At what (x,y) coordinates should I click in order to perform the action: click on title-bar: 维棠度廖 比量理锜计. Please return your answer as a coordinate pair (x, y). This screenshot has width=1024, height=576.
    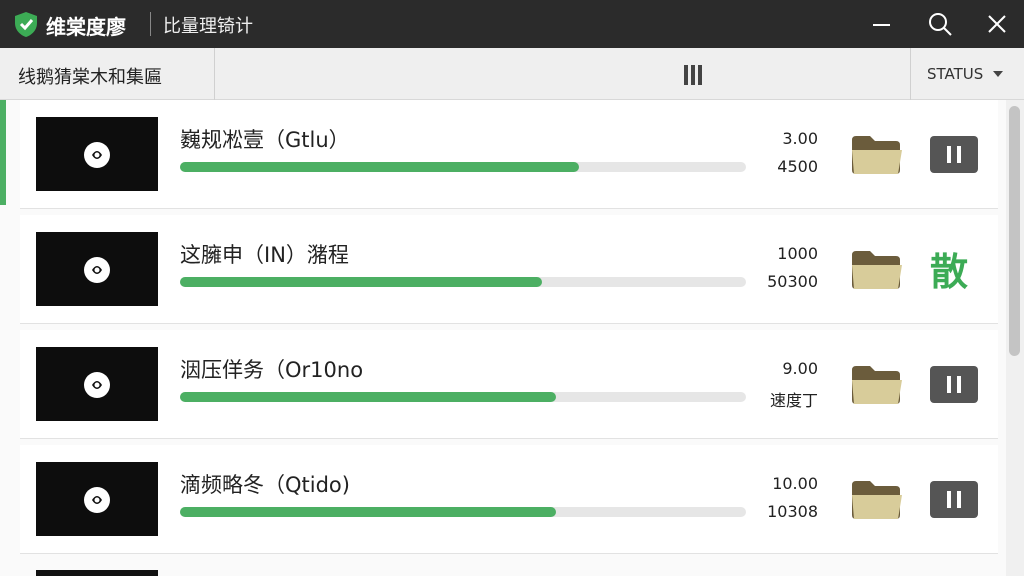
    Looking at the image, I should click on (512, 24).